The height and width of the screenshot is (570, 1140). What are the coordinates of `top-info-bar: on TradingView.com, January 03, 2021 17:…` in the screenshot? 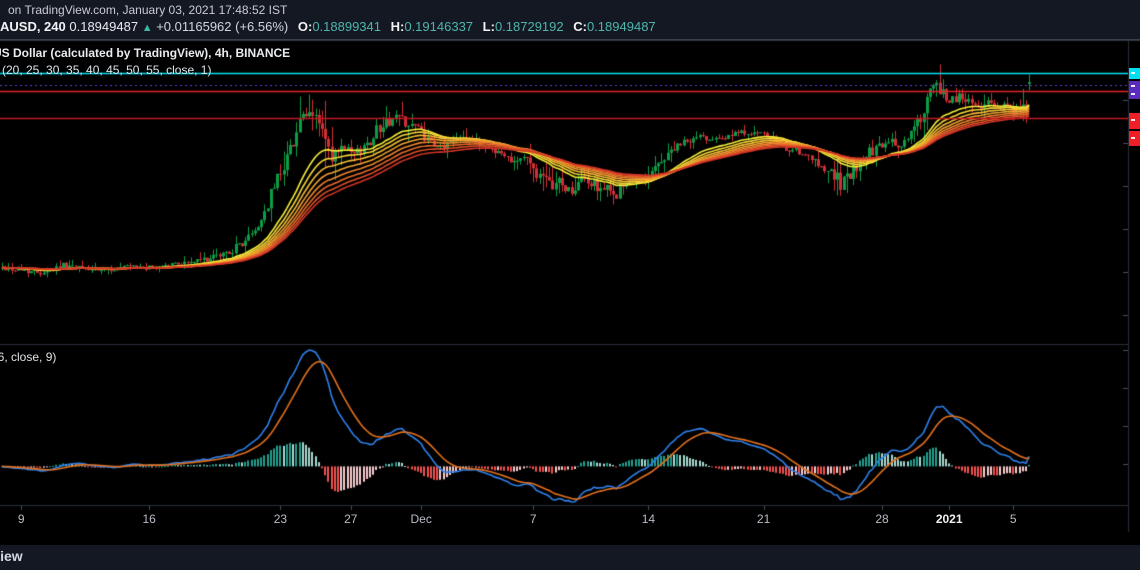 It's located at (570, 20).